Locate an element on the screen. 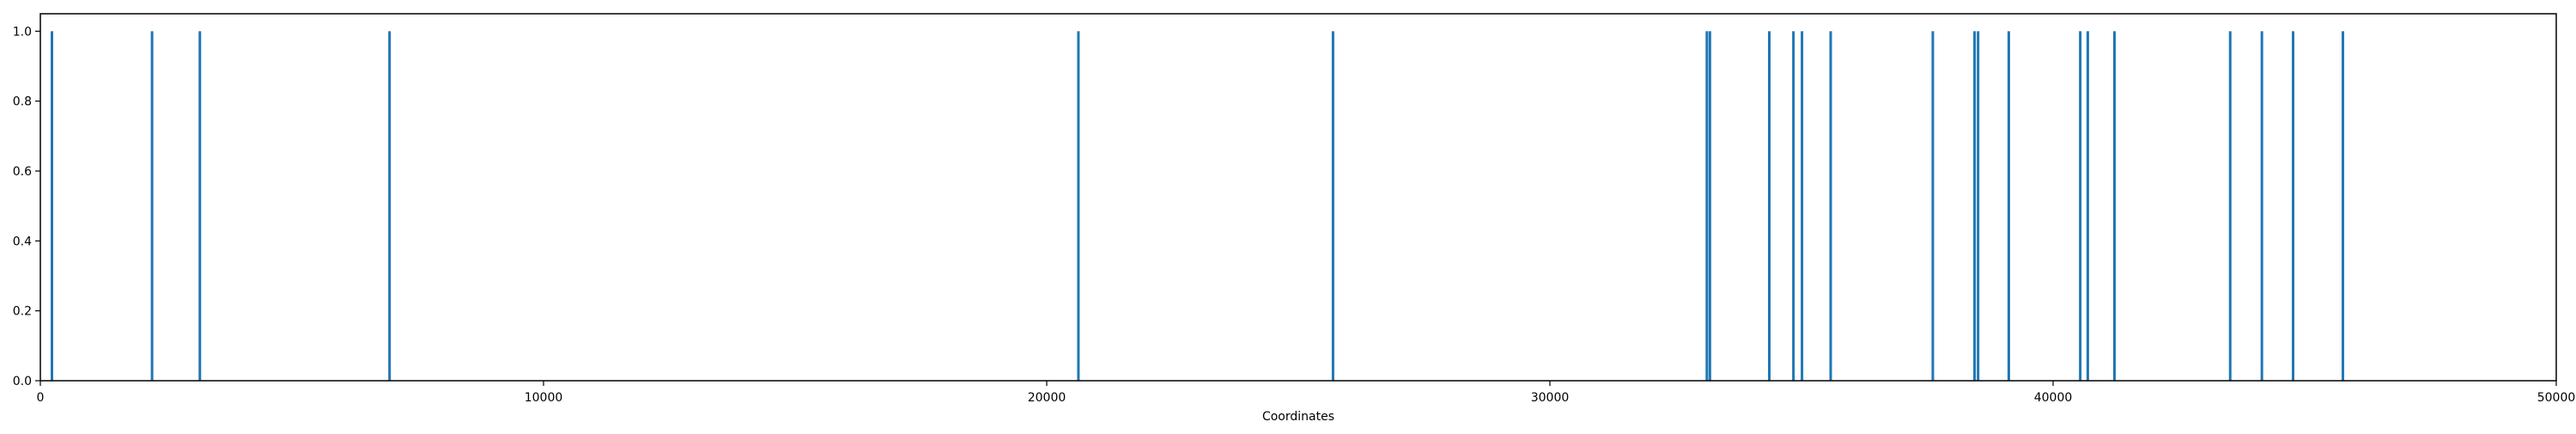  x-tick-label: 10000 is located at coordinates (544, 398).